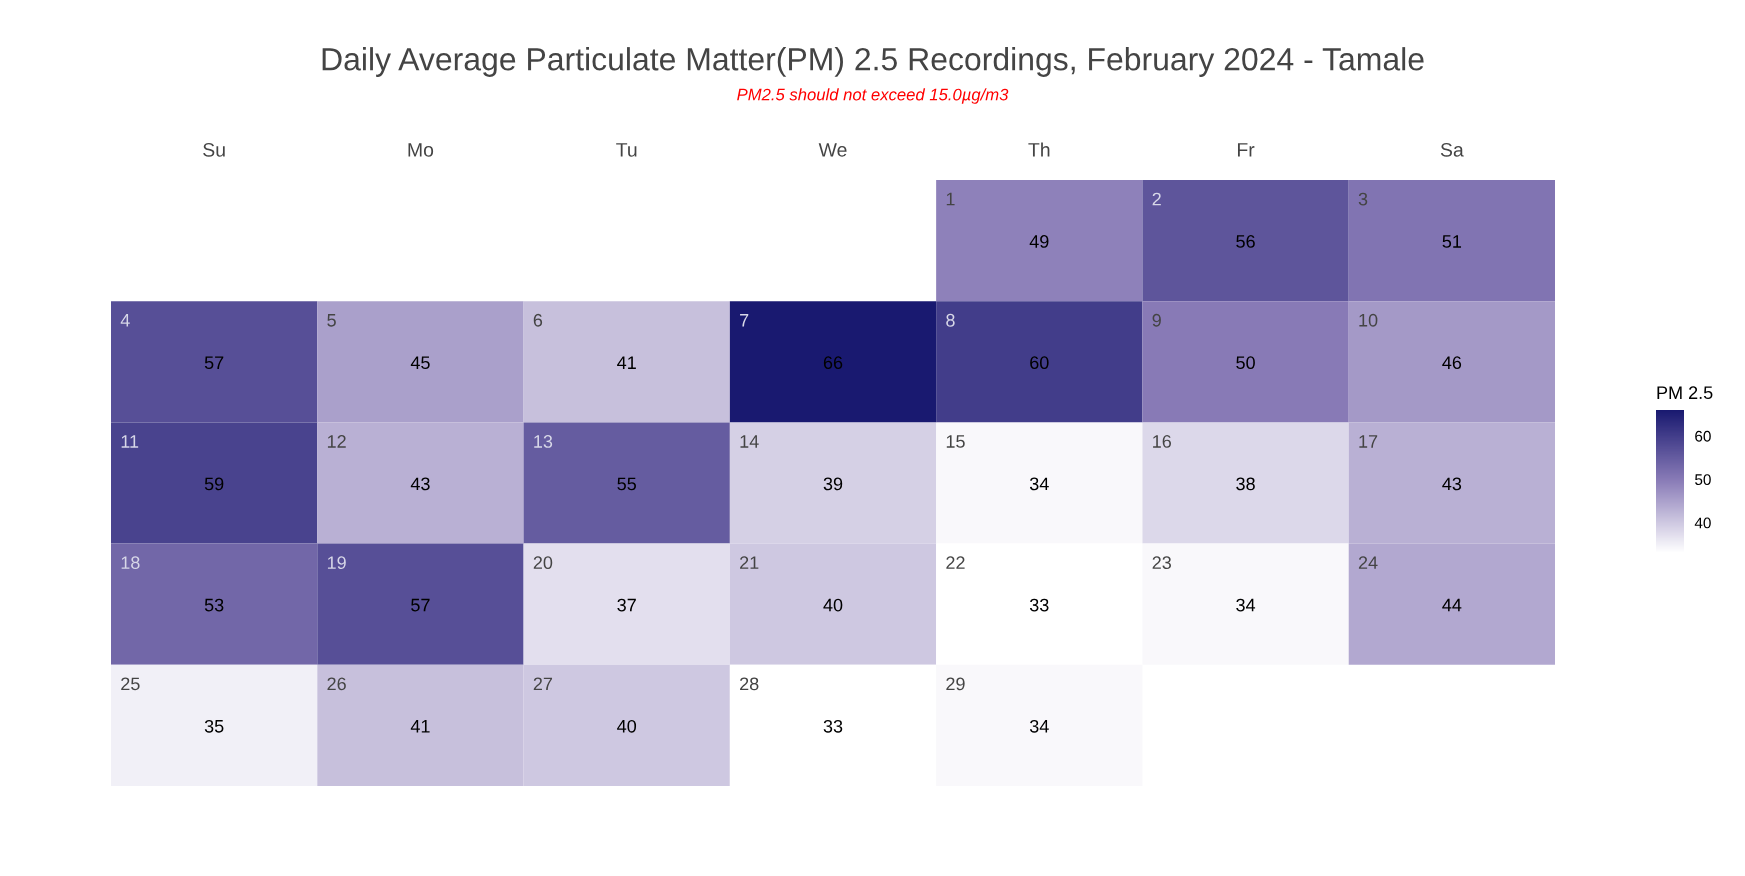  Describe the element at coordinates (1203, 220) in the screenshot. I see `text: 2 56` at that location.